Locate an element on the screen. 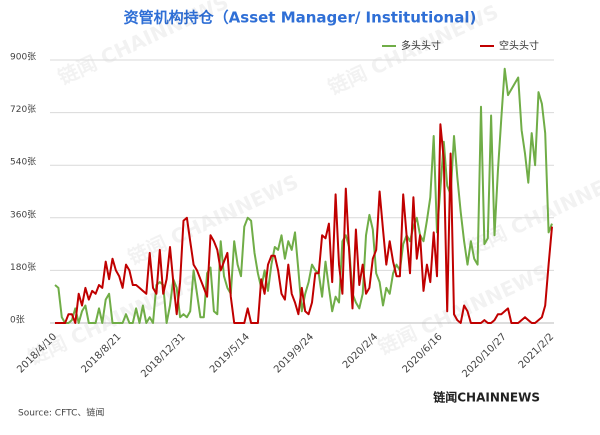 Image resolution: width=600 pixels, height=435 pixels. y-tick-label: 540张 is located at coordinates (23, 162).